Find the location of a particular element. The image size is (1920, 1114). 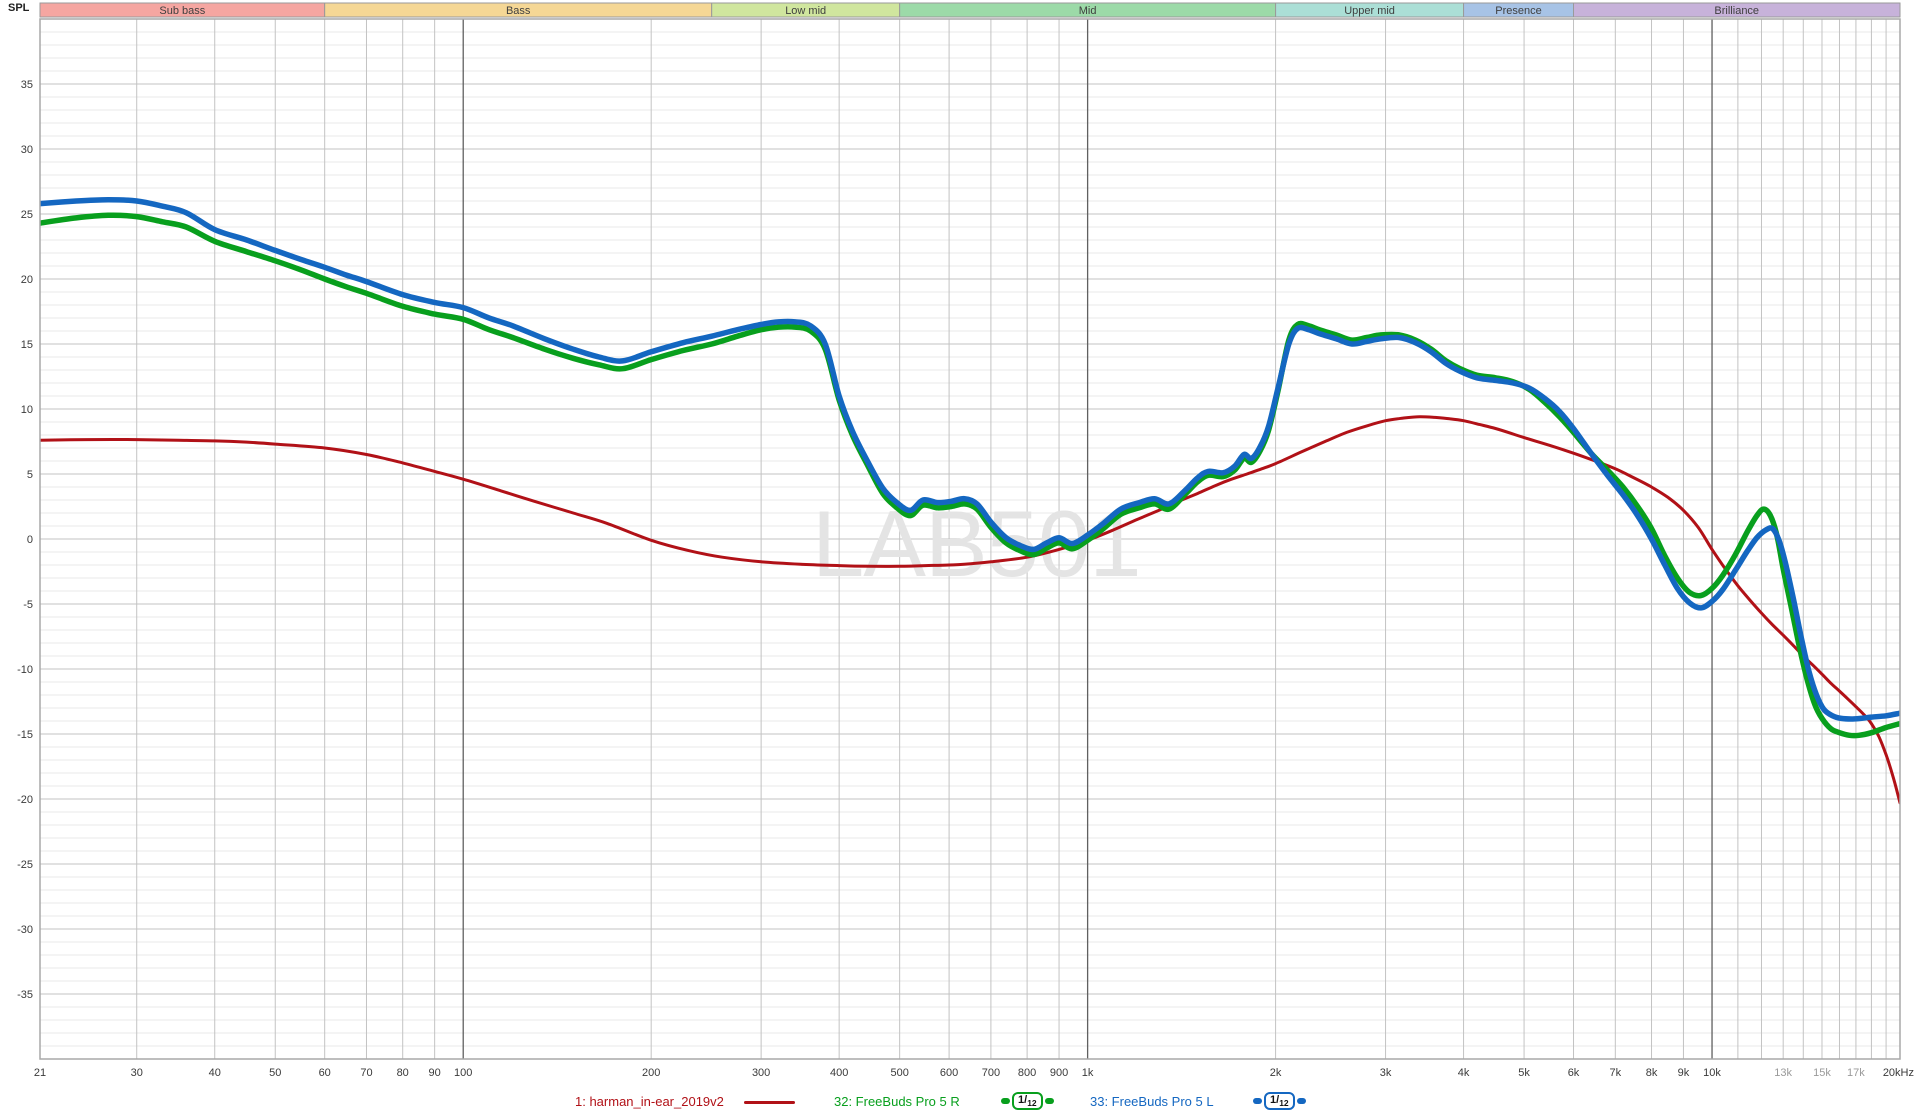

legend-label-freebuds-l: 33: FreeBuds Pro 5 L is located at coordinates (1152, 1101).